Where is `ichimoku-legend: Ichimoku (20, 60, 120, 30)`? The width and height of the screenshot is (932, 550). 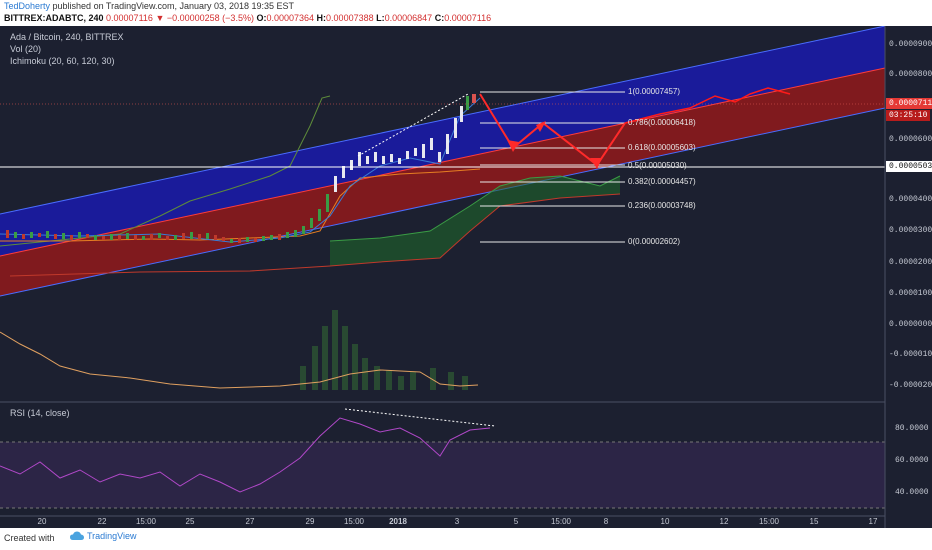
ichimoku-legend: Ichimoku (20, 60, 120, 30) is located at coordinates (62, 61).